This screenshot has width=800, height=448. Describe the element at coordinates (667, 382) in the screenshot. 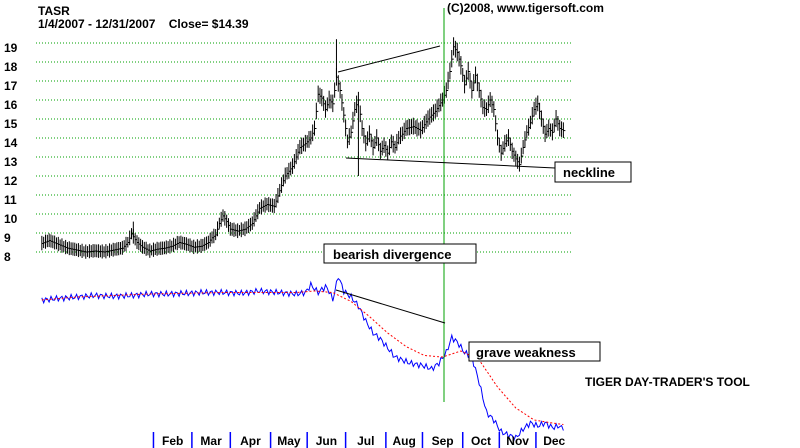

I see `tool-label: TIGER DAY-TRADER'S TOOL` at that location.